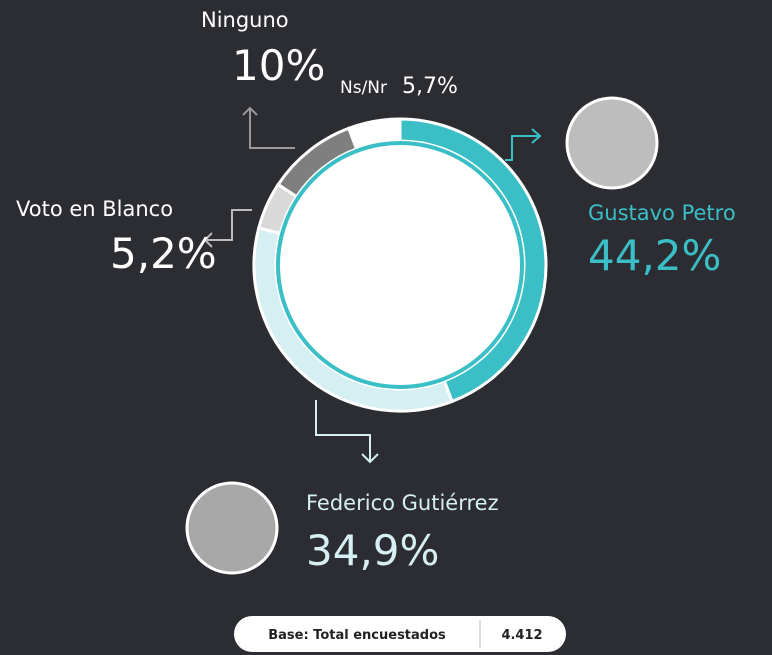 This screenshot has height=655, width=772. I want to click on base-box, so click(400, 634).